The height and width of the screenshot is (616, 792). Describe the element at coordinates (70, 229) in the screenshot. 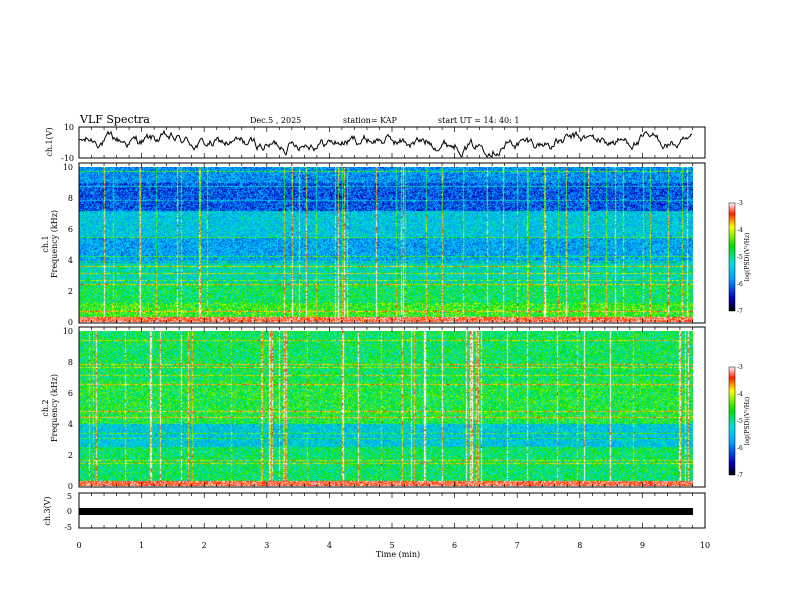

I see `ch1-ytick-6: 6` at that location.